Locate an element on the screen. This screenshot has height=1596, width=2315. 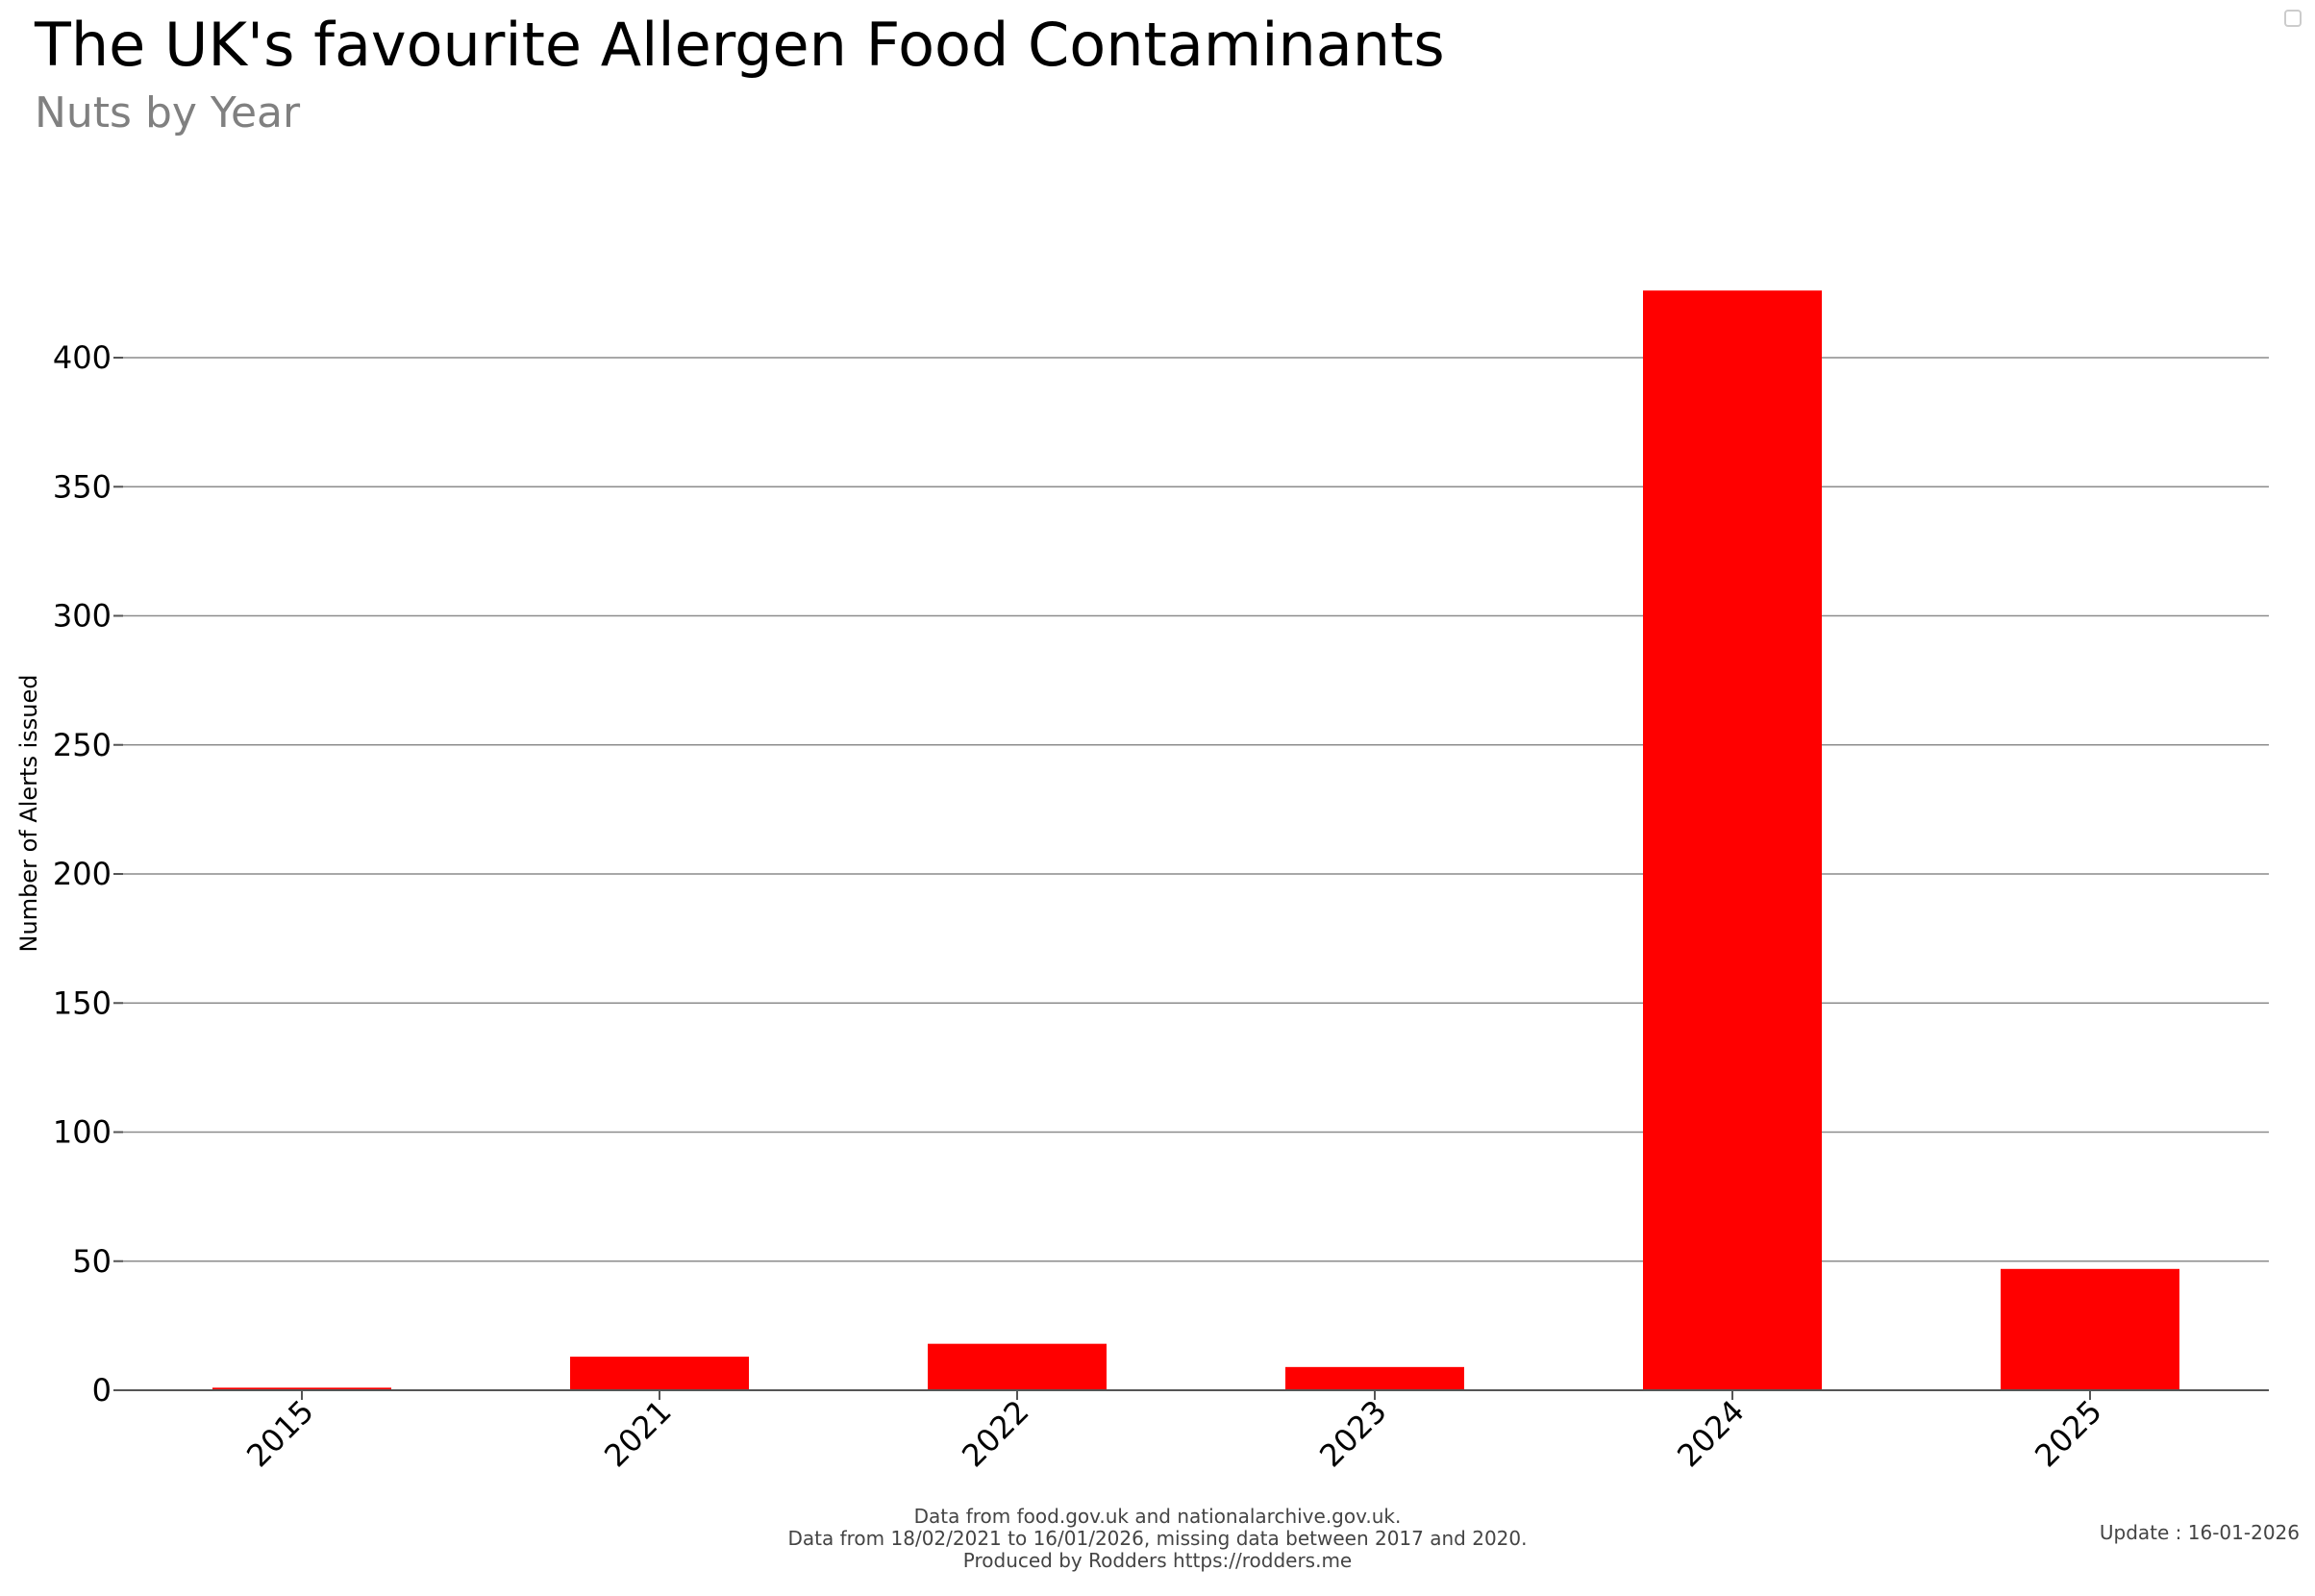
bar-2024 is located at coordinates (1732, 840).